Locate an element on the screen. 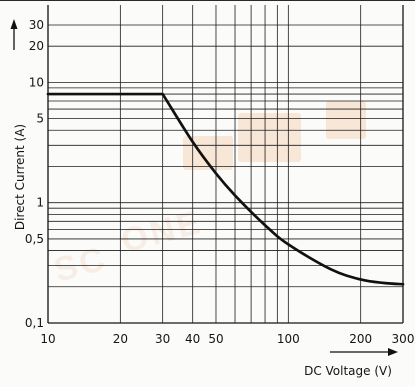 Image resolution: width=415 pixels, height=387 pixels. x-tick-label: 50 is located at coordinates (215, 339).